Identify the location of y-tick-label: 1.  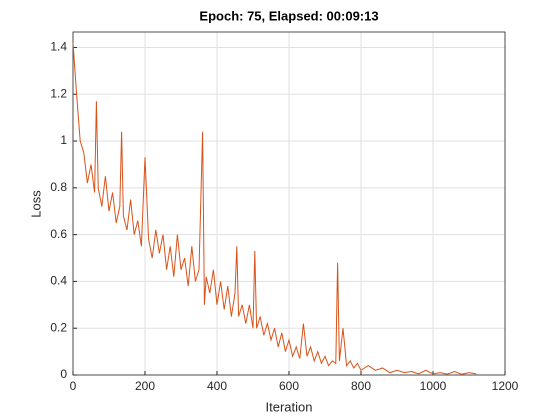
(63, 140).